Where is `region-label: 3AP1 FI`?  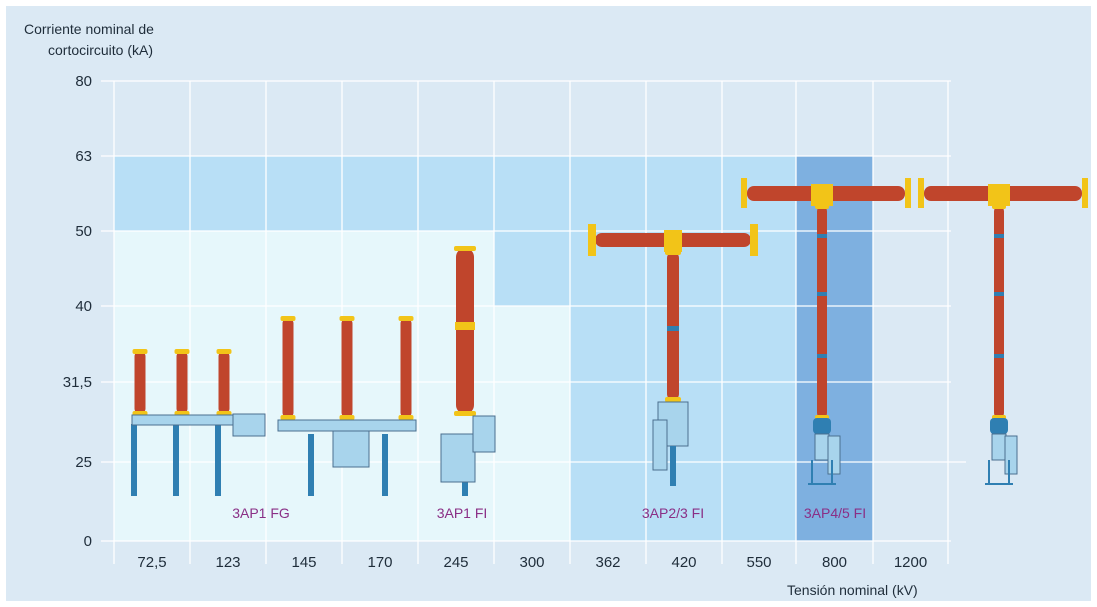 region-label: 3AP1 FI is located at coordinates (462, 513).